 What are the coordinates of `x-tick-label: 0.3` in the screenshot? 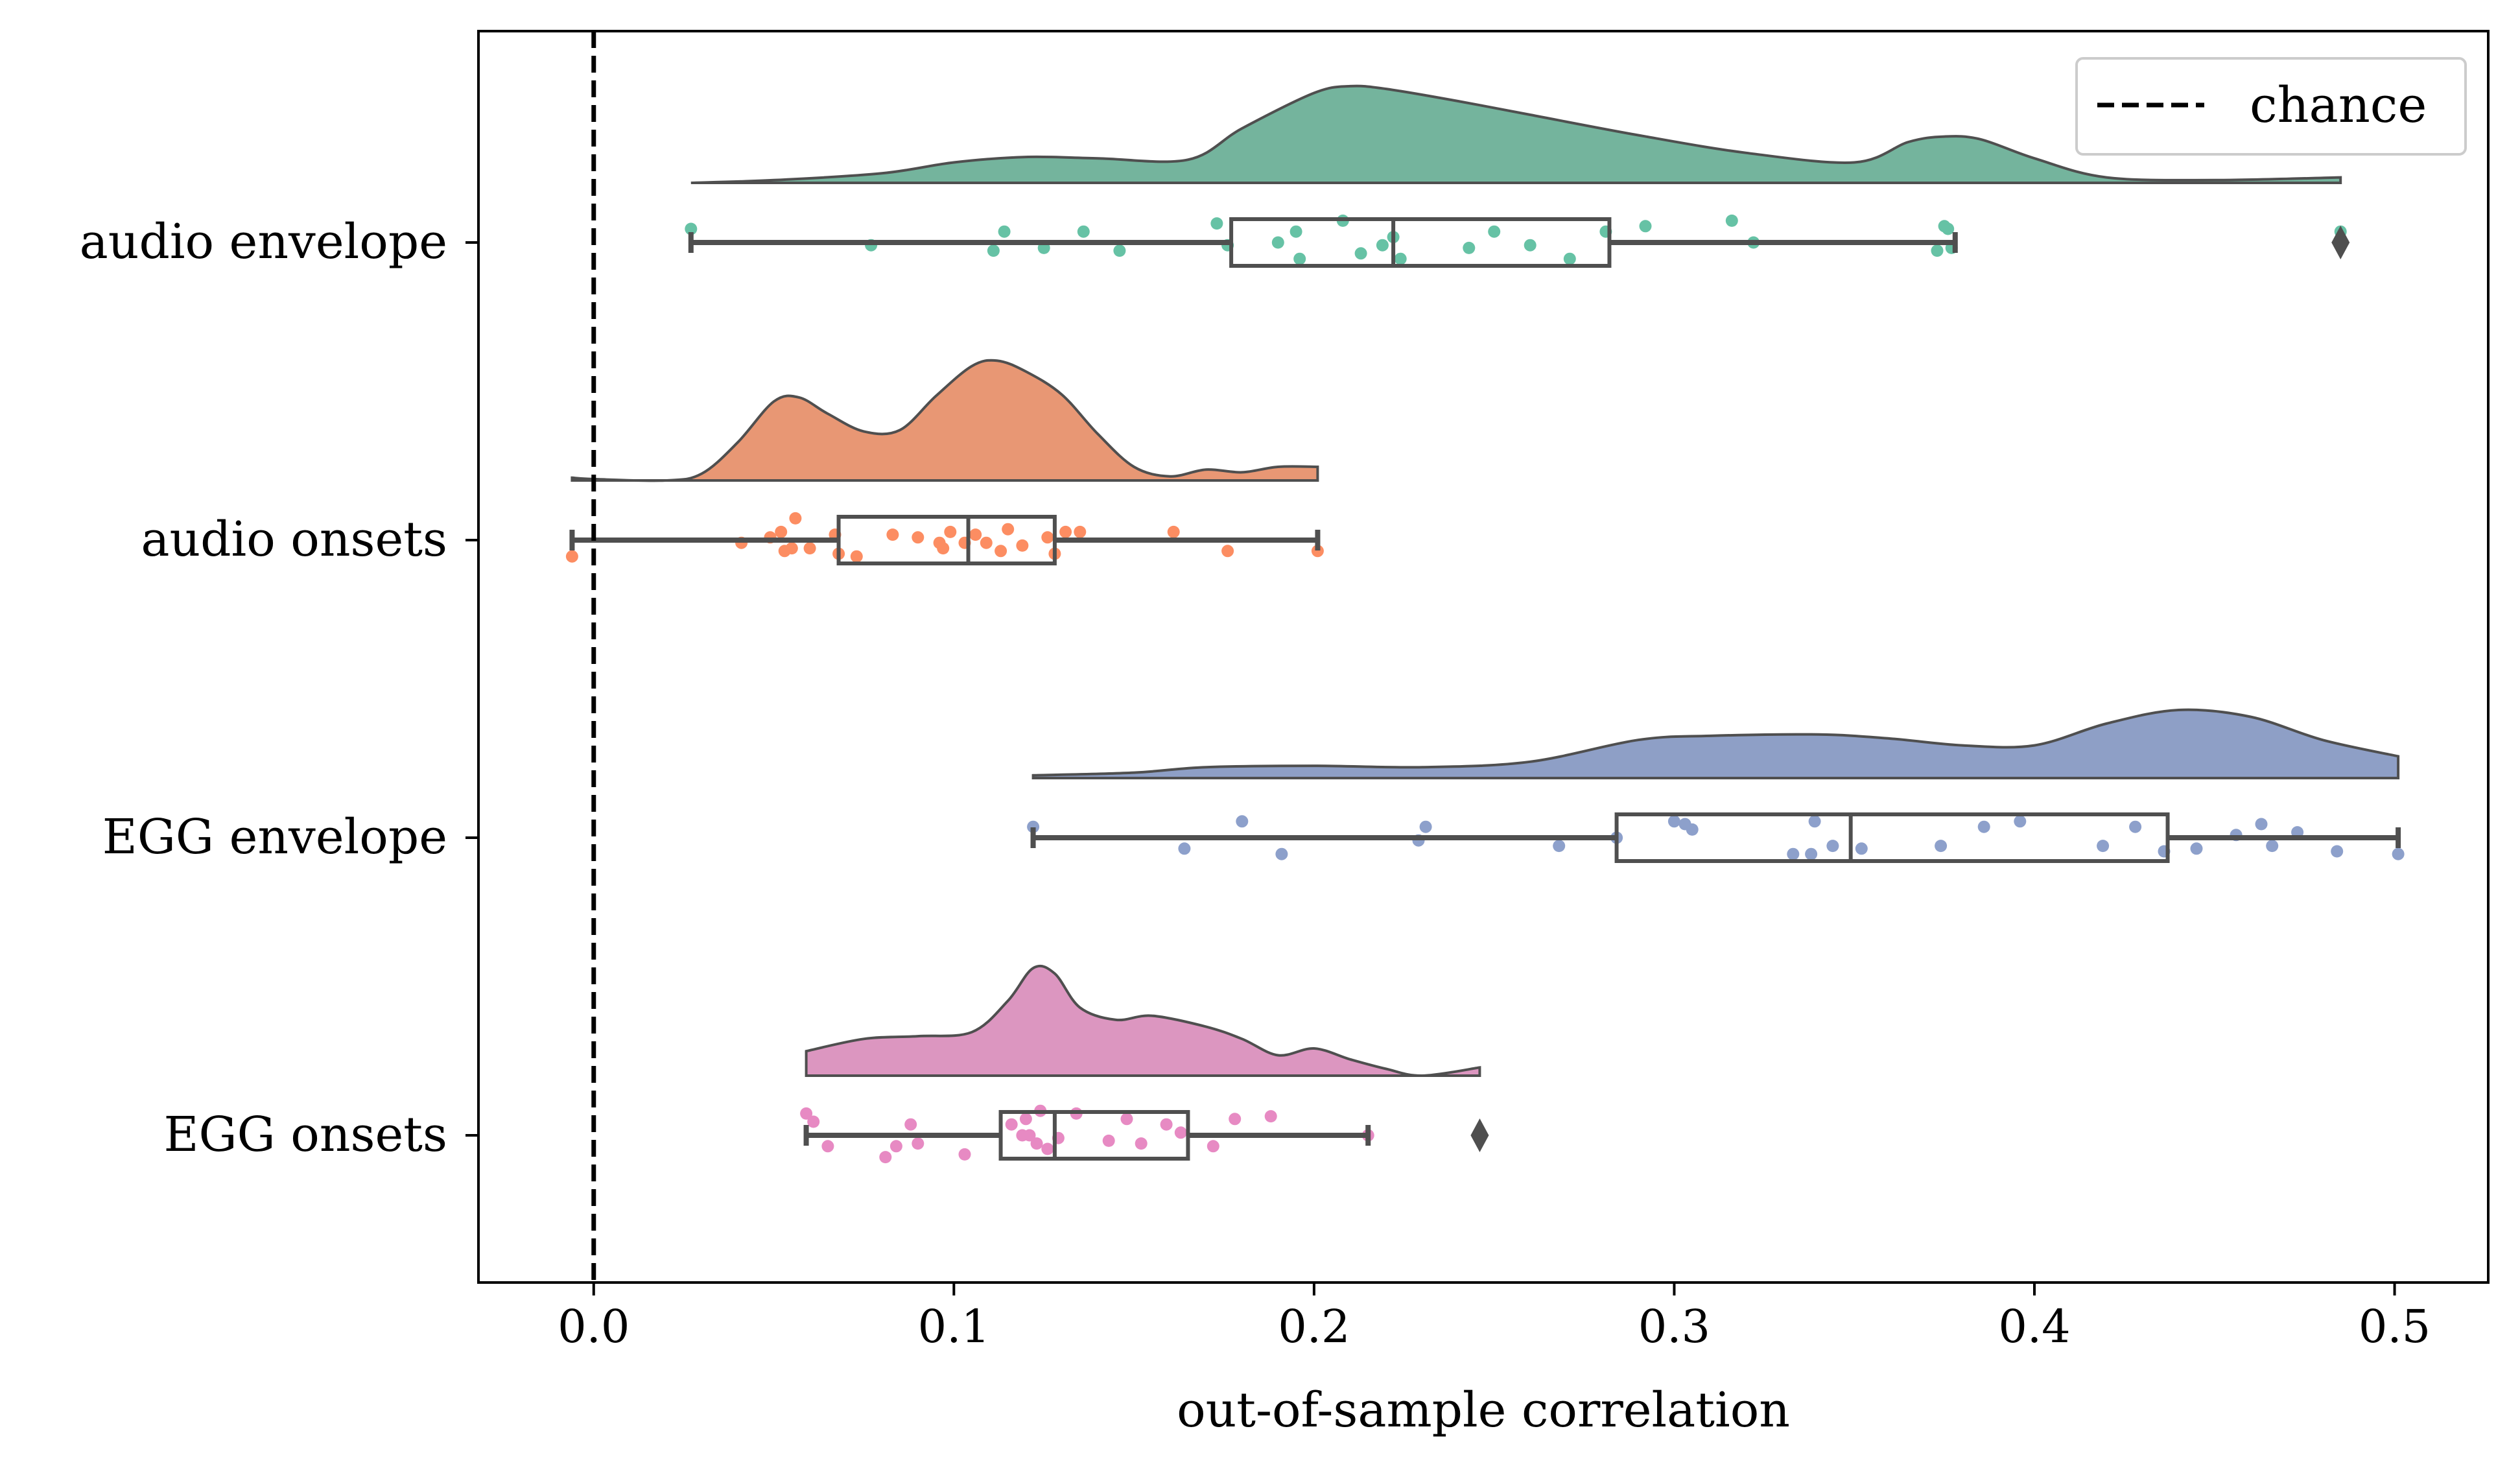 It's located at (1674, 1326).